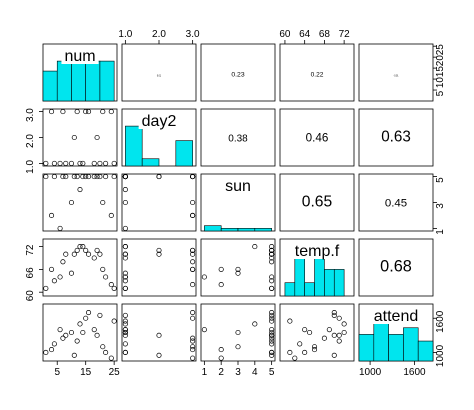 This screenshot has height=410, width=474. Describe the element at coordinates (440, 61) in the screenshot. I see `y-tick-label: 20` at that location.